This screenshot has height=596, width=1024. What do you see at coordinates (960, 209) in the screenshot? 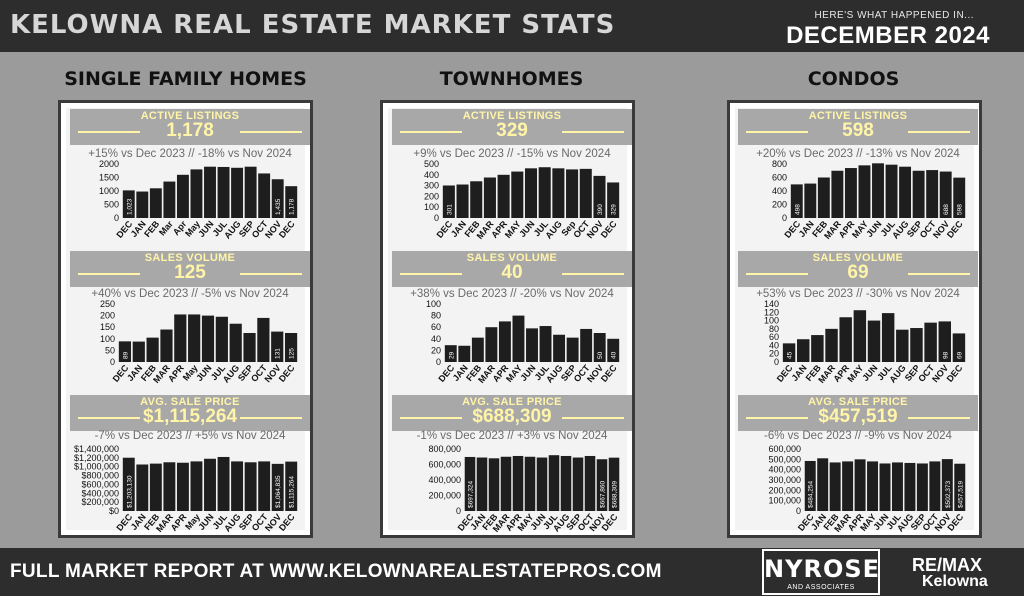
I see `bar-value-label: 598` at bounding box center [960, 209].